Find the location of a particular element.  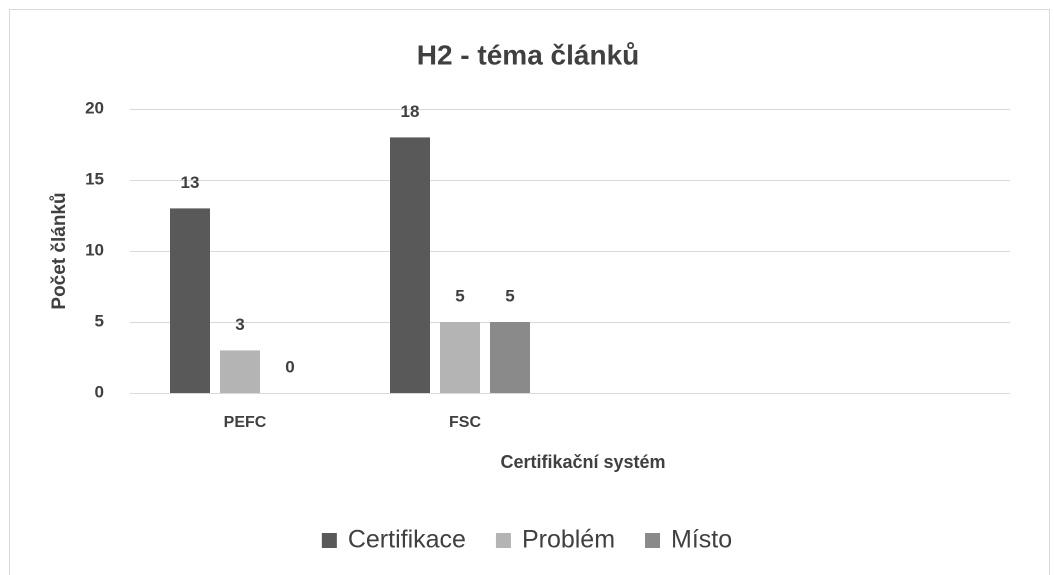

y-tick-label: 15 is located at coordinates (94, 178).